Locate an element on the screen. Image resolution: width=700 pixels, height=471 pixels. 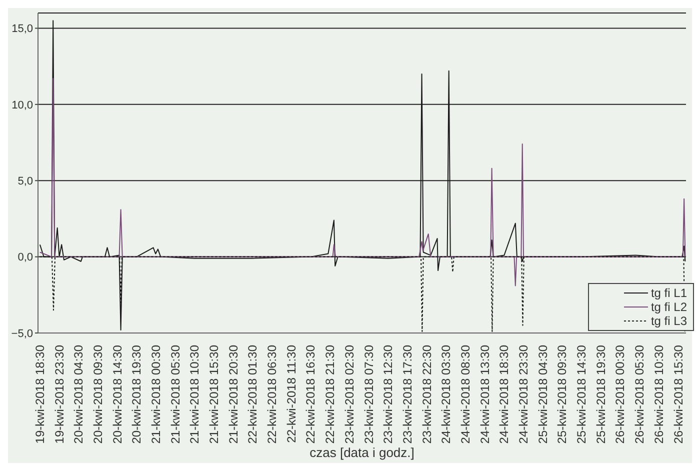
x-tick-label: 21-kwi-2018 05:30 is located at coordinates (175, 394).